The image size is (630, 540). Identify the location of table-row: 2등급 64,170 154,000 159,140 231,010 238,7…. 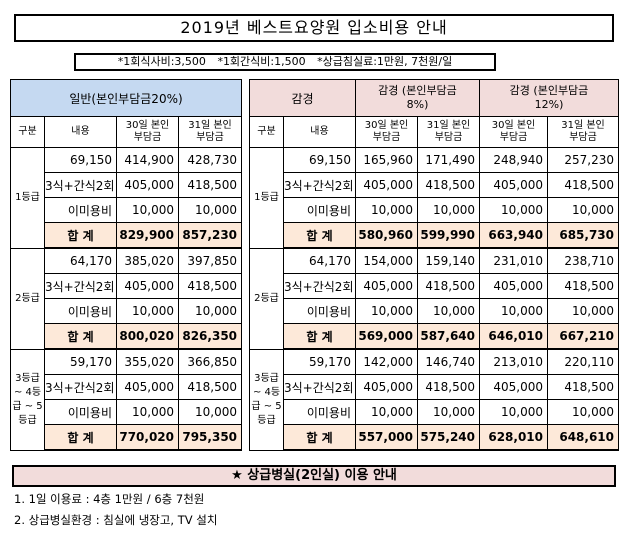
(434, 298).